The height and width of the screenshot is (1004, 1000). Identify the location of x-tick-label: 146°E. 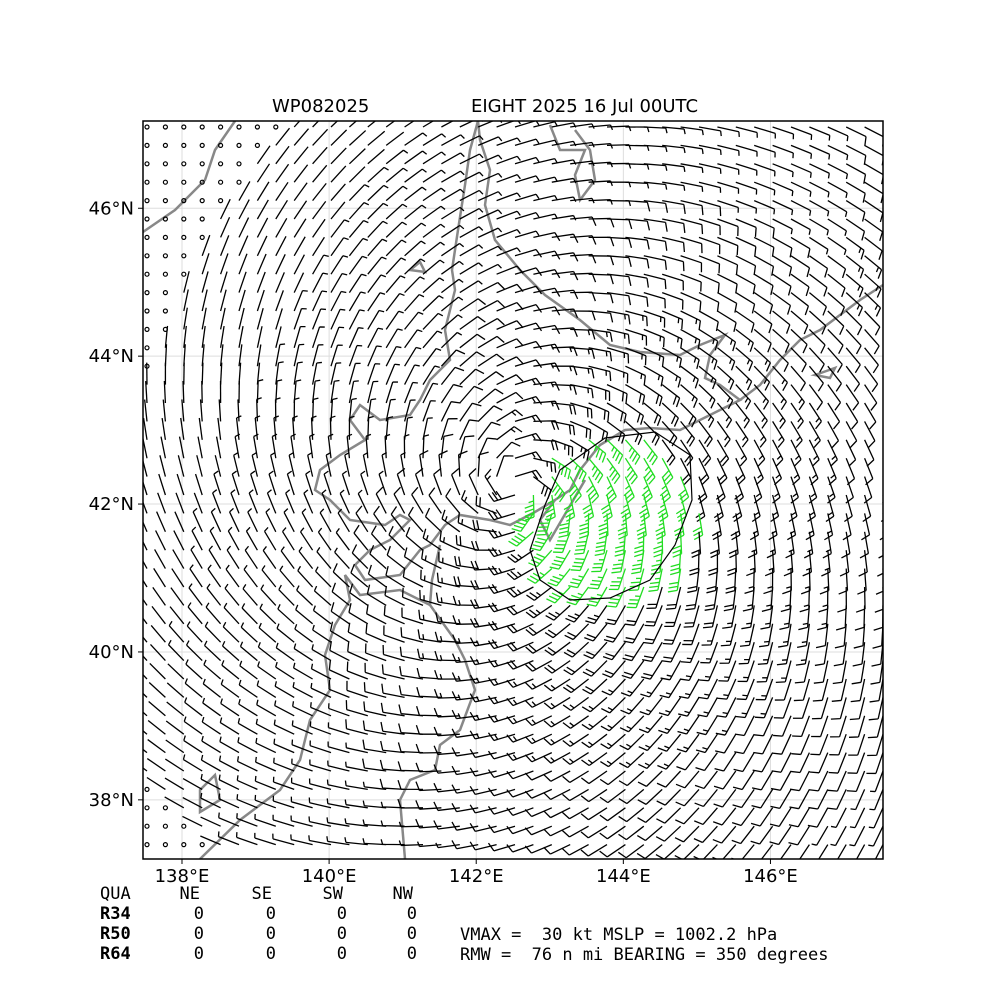
(770, 876).